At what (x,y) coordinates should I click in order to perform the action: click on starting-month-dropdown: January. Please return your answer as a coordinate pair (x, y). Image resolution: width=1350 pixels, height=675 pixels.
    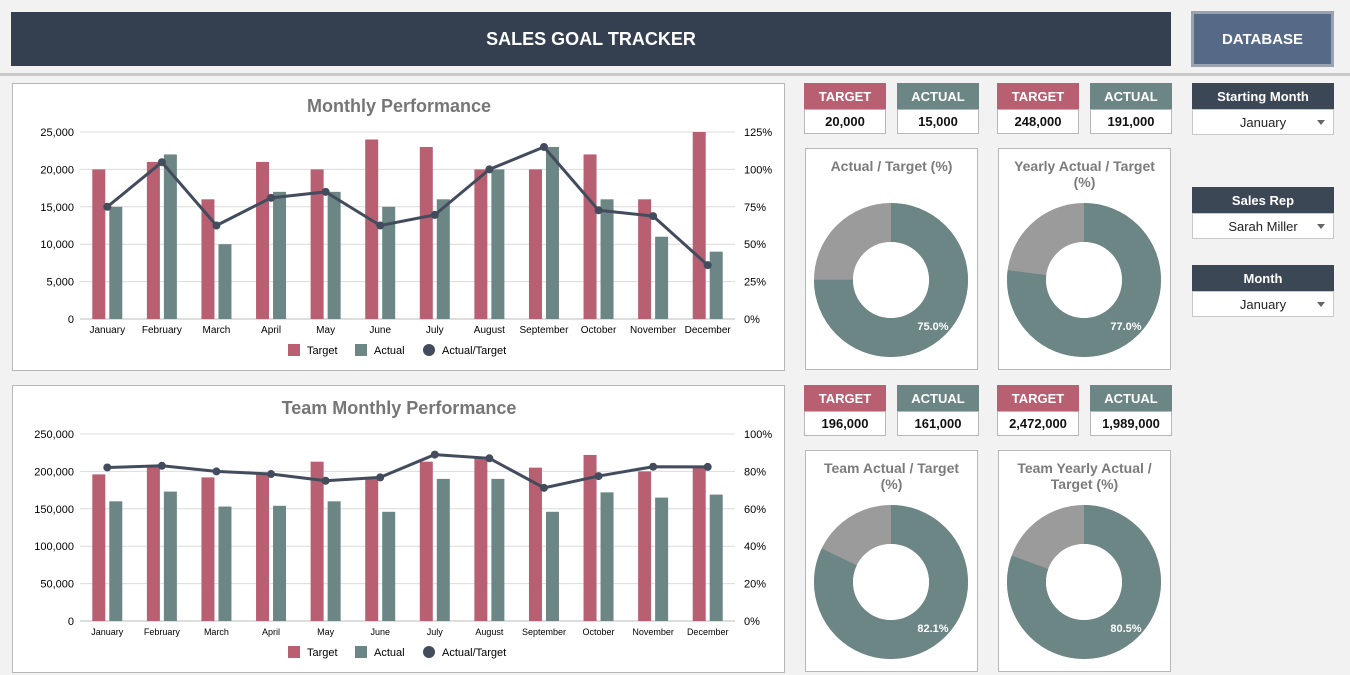
    Looking at the image, I should click on (1263, 122).